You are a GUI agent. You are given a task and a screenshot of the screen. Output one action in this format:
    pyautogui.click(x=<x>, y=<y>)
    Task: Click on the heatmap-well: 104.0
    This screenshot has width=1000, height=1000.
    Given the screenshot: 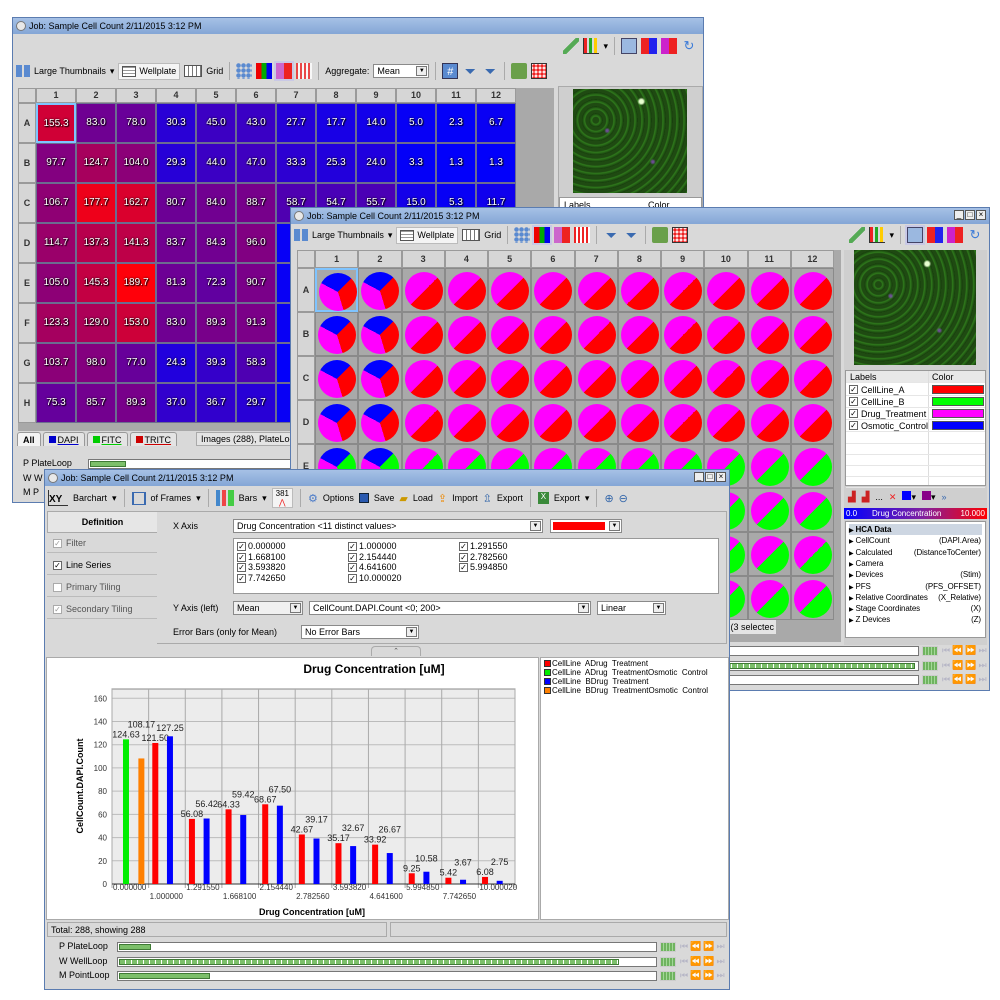 What is the action you would take?
    pyautogui.click(x=136, y=163)
    